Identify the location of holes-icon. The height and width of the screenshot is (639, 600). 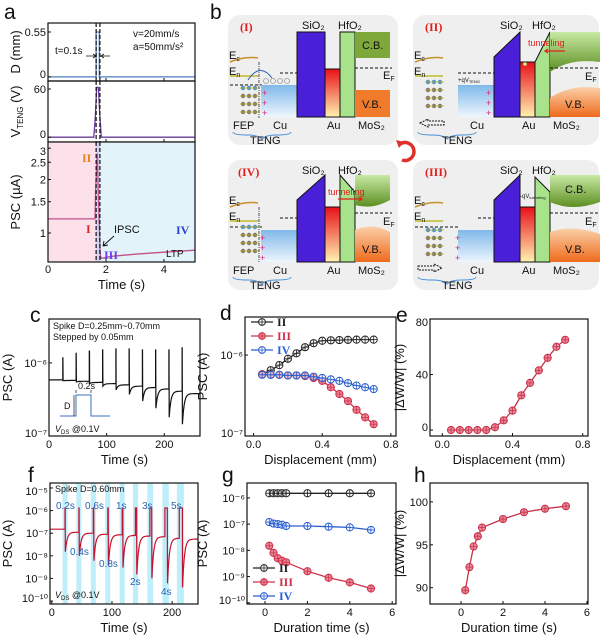
(276, 81).